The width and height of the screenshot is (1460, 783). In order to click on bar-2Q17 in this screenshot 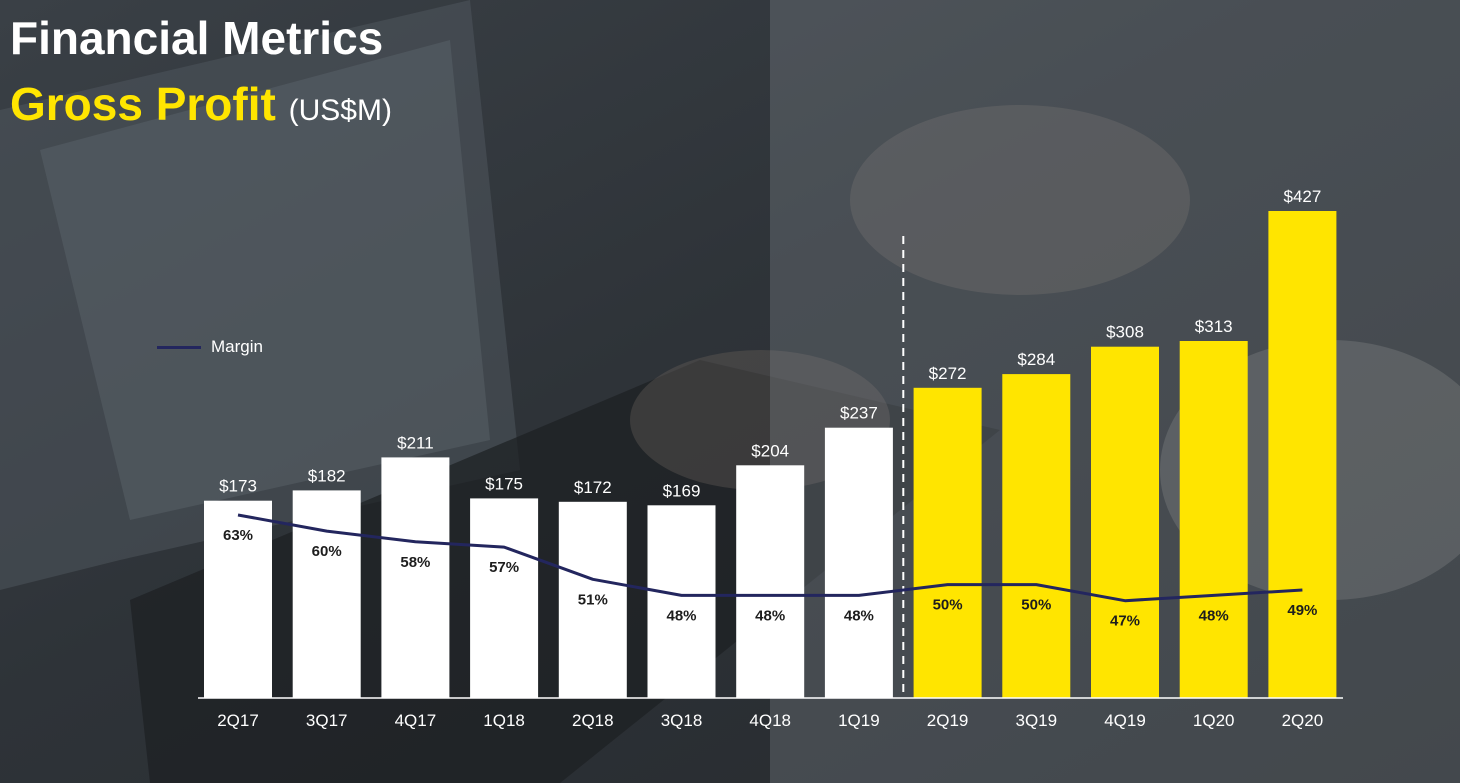, I will do `click(238, 599)`.